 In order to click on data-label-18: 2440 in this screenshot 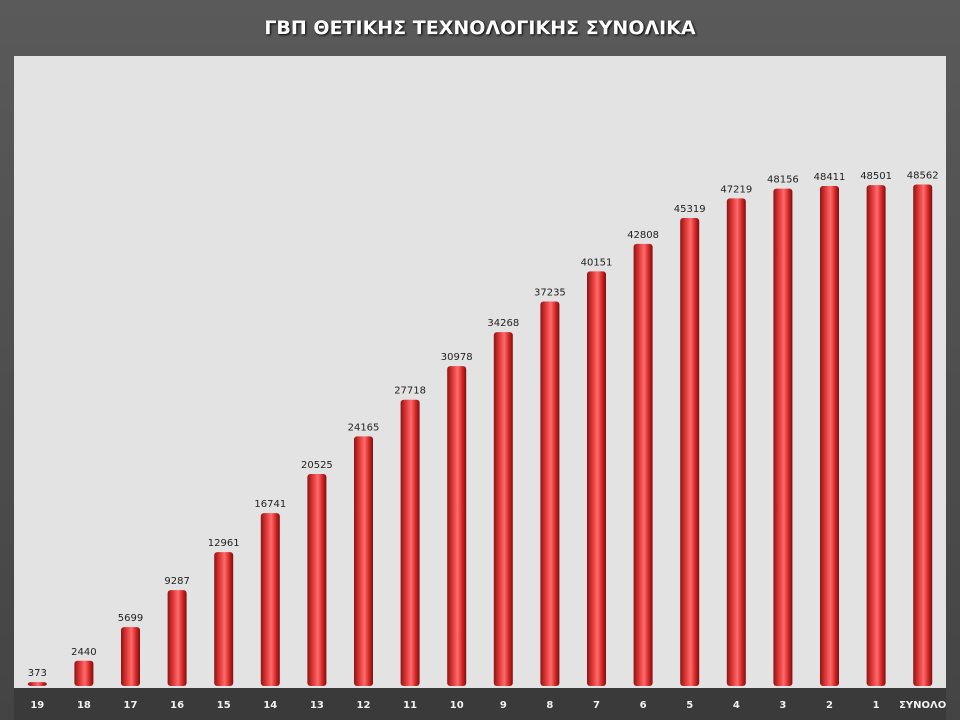, I will do `click(83, 652)`.